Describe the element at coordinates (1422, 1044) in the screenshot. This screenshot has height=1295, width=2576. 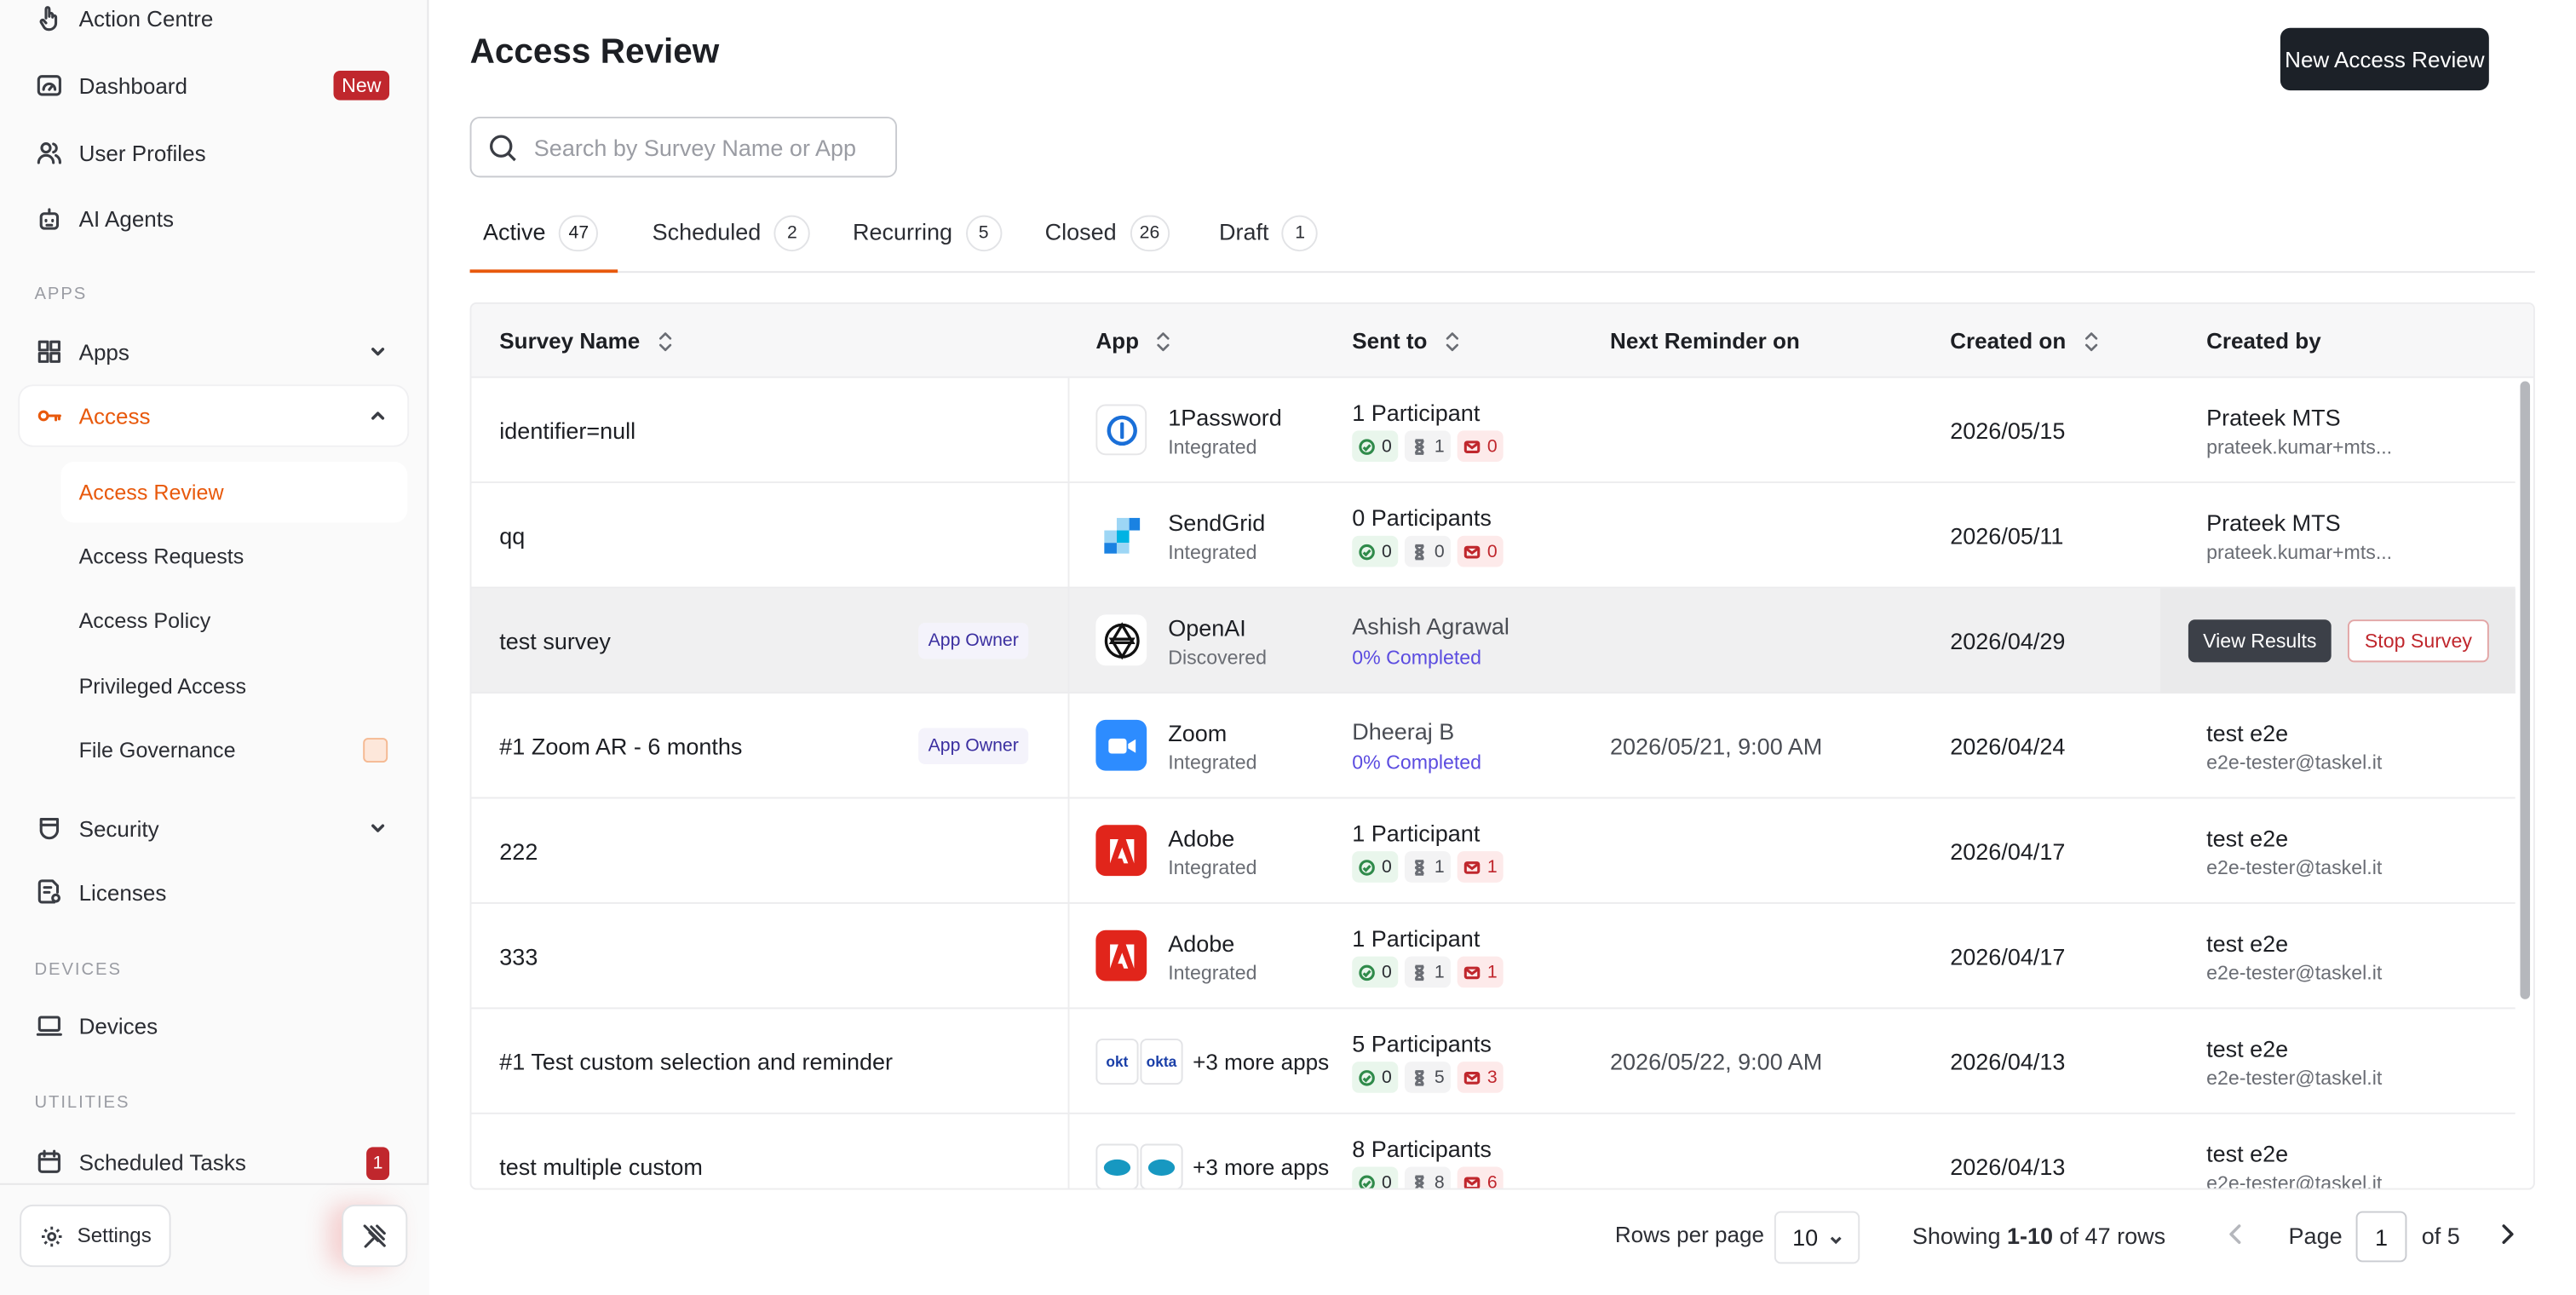
I see `participants-count: 5 Participants` at that location.